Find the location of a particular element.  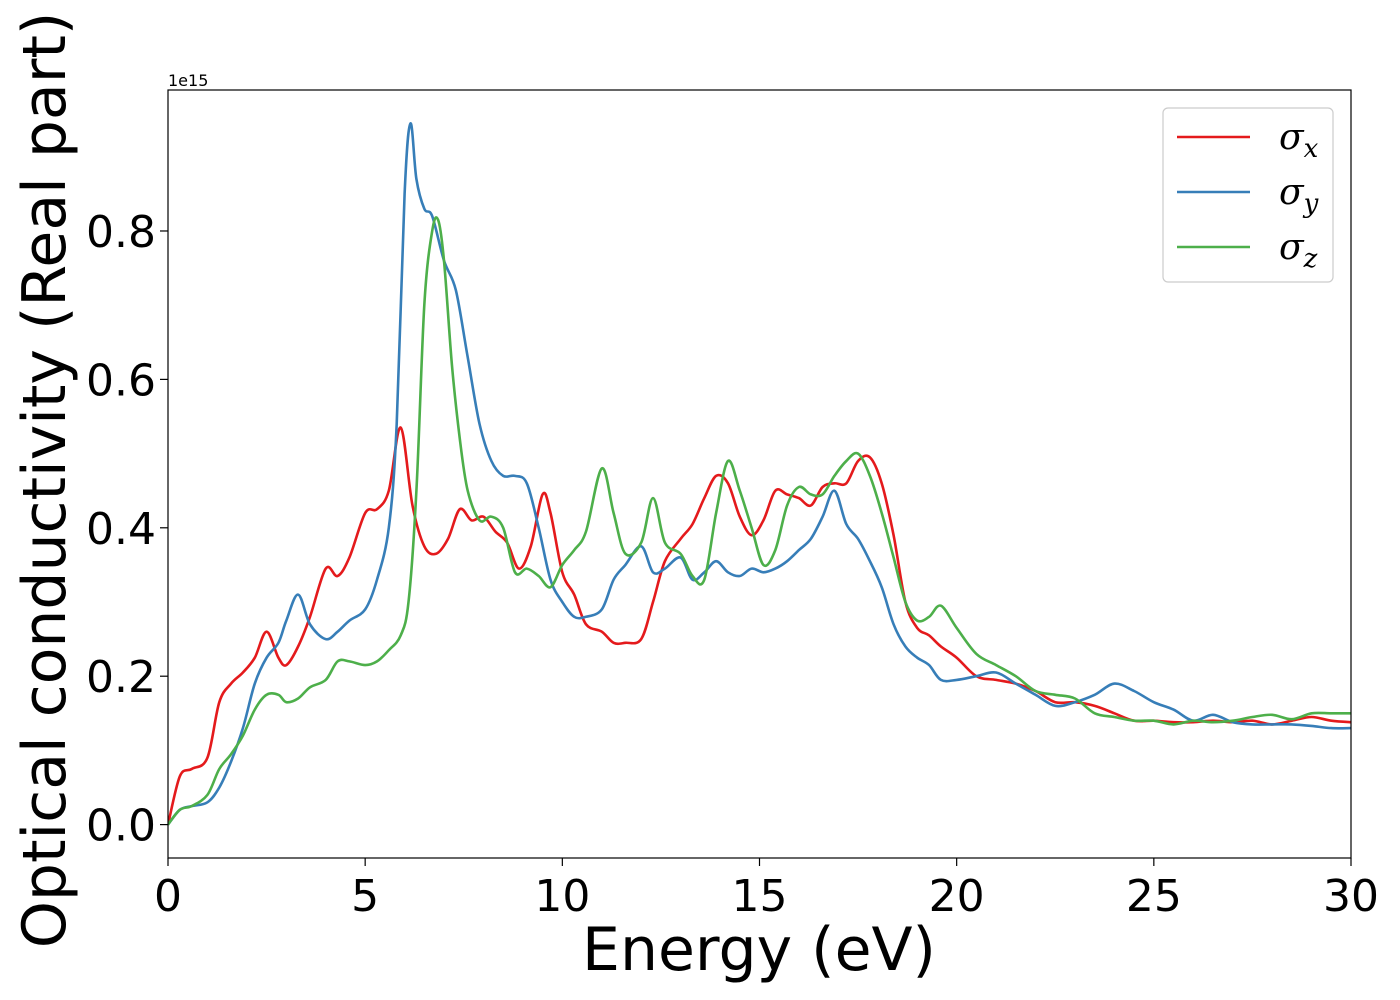

legend-frame is located at coordinates (1248, 195).